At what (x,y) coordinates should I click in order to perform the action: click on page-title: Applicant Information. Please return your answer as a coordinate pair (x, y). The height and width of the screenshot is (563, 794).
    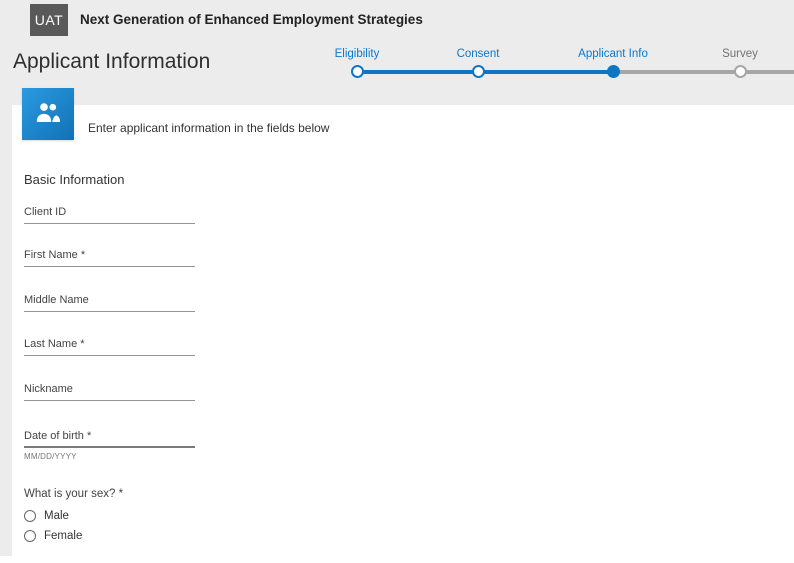
    Looking at the image, I should click on (112, 61).